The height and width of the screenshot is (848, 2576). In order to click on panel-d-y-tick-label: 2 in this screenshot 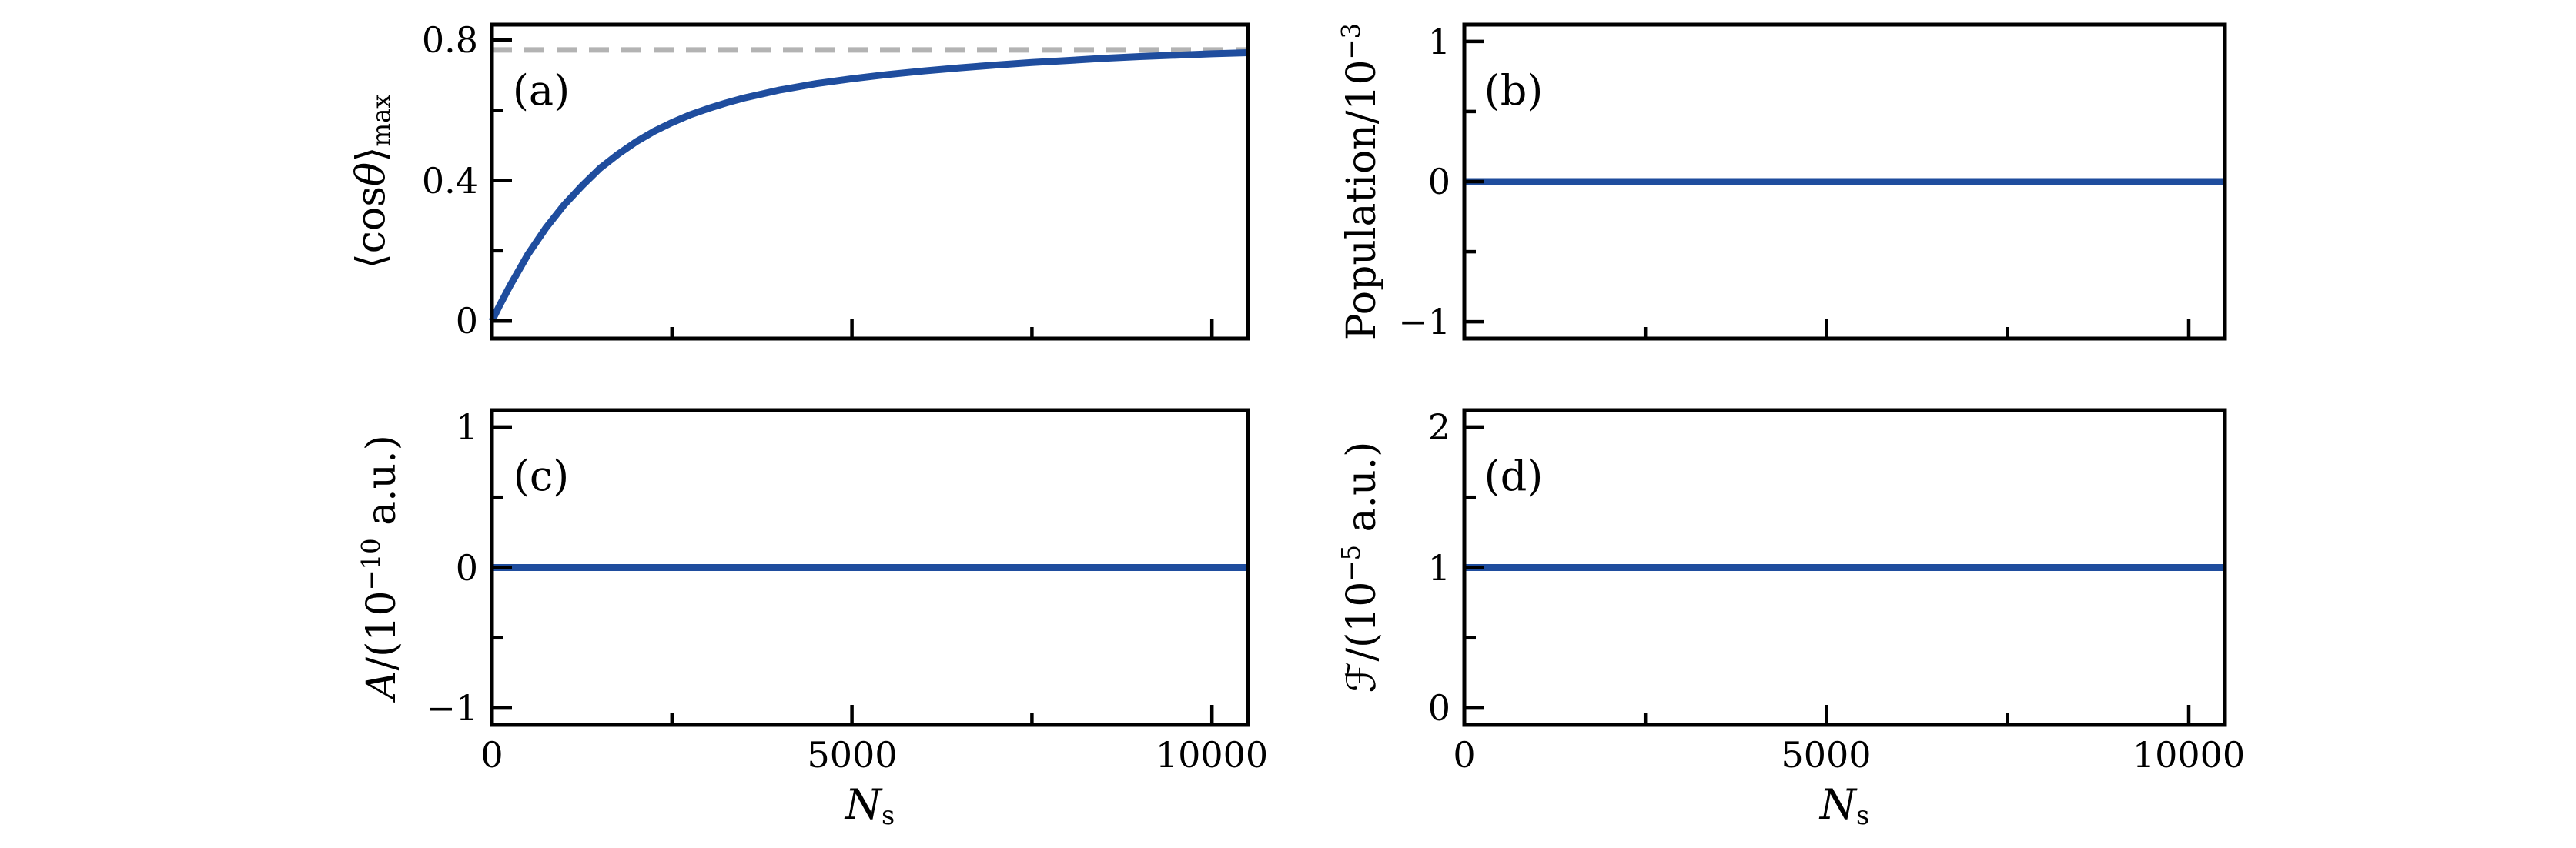, I will do `click(1439, 427)`.